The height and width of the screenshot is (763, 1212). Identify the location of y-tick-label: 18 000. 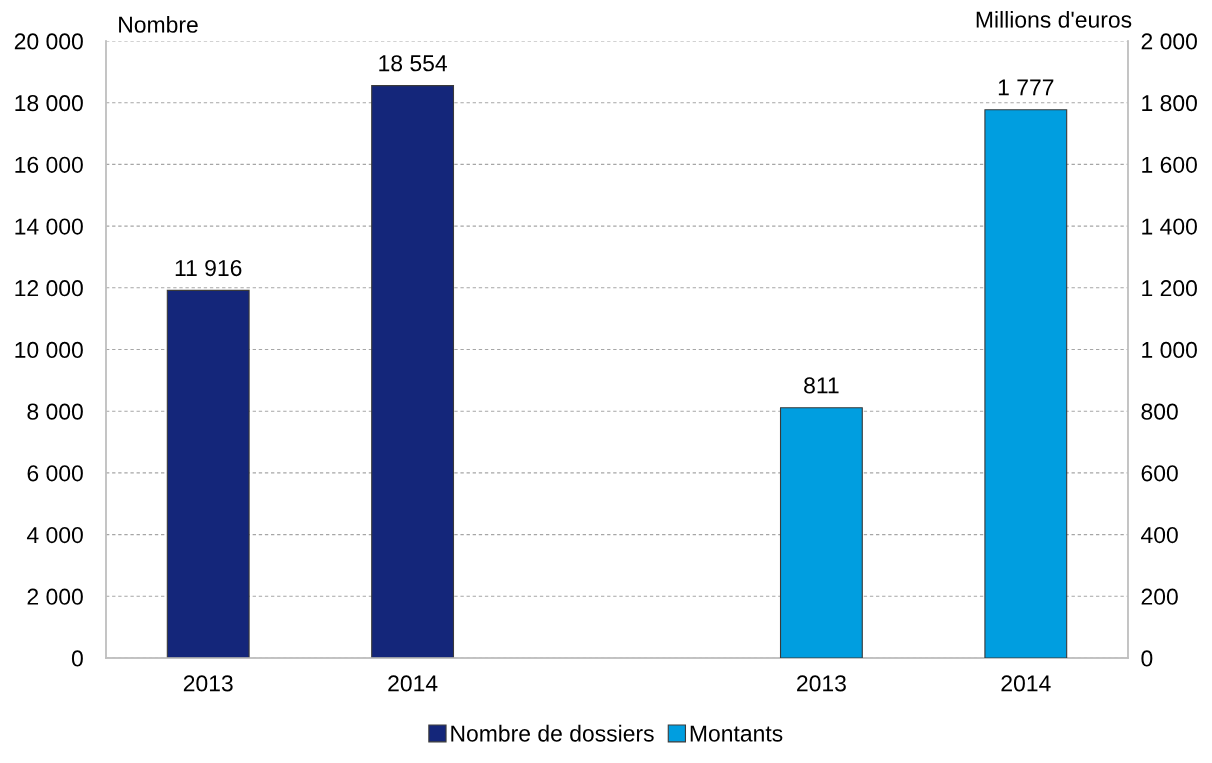
(49, 103).